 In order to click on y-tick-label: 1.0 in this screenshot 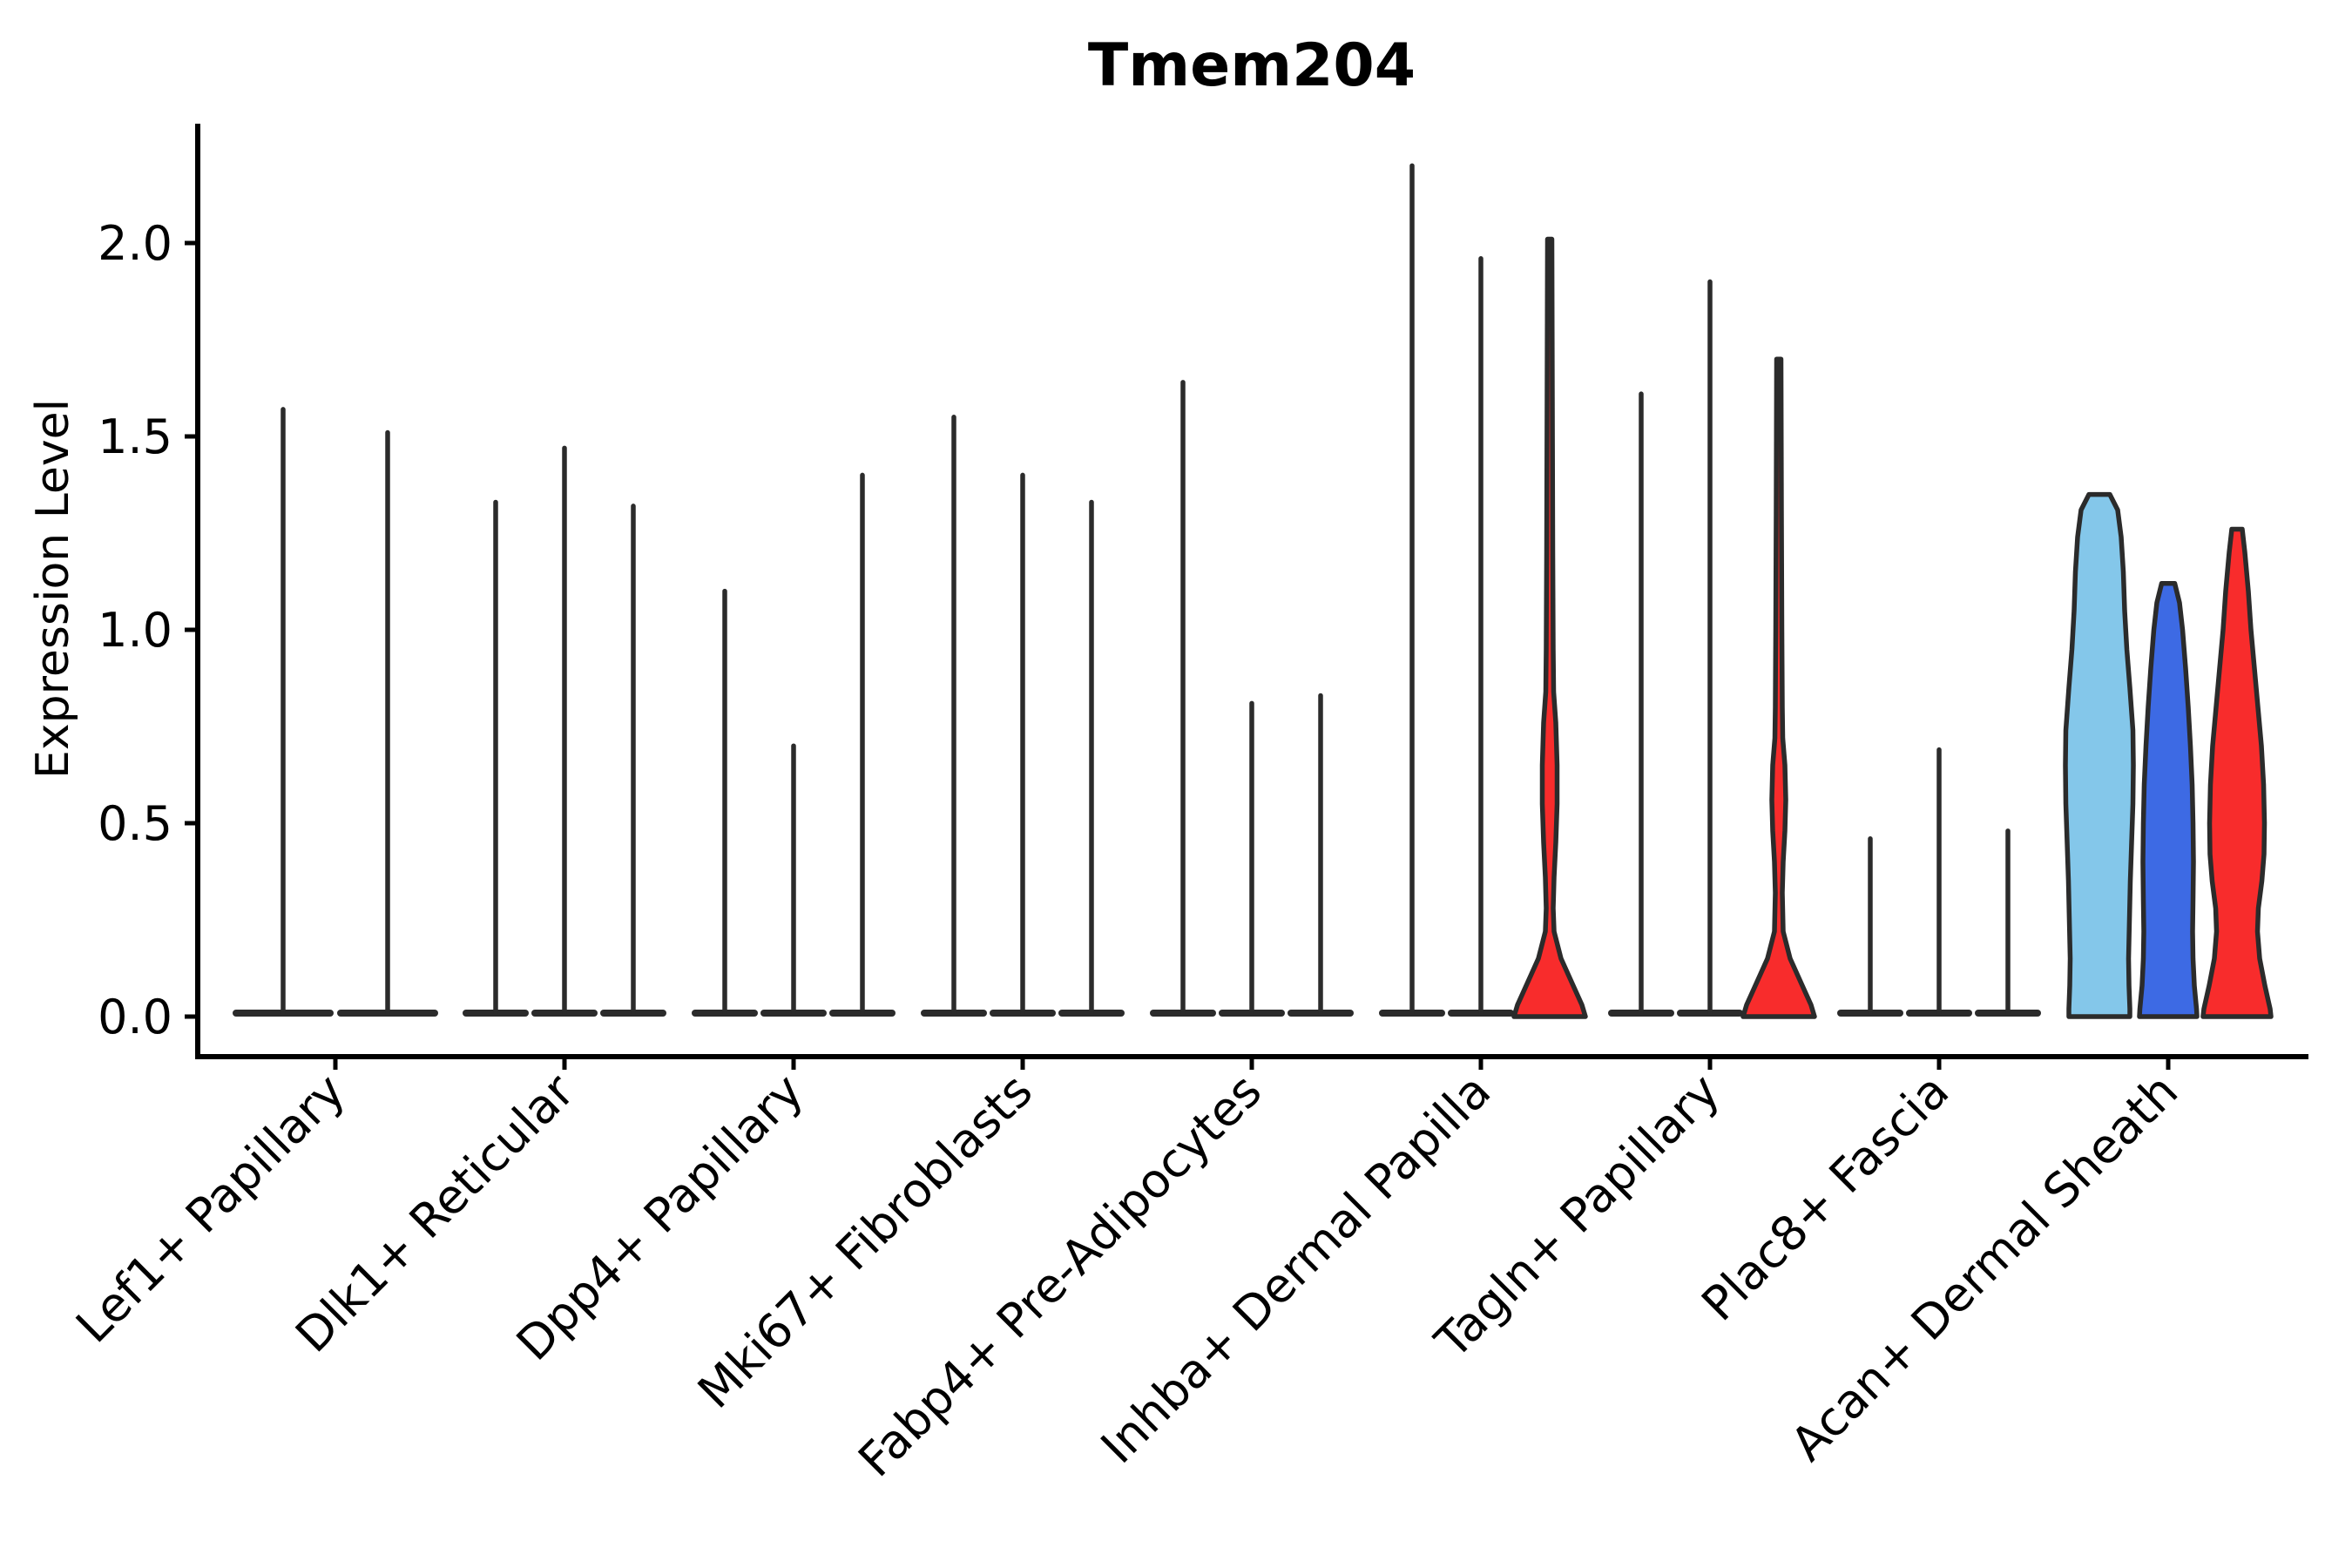, I will do `click(135, 630)`.